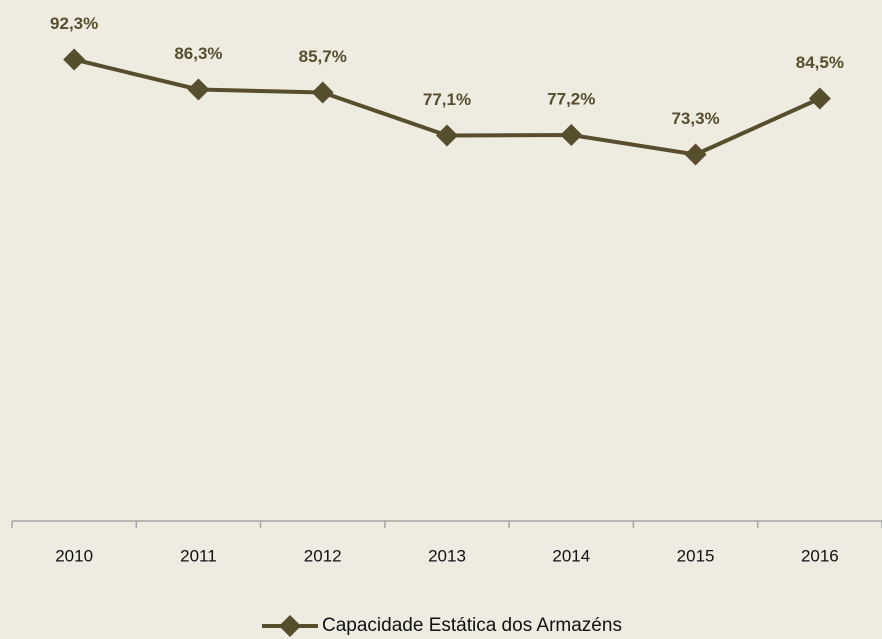 The image size is (882, 639). I want to click on data-label: 77,1%, so click(447, 99).